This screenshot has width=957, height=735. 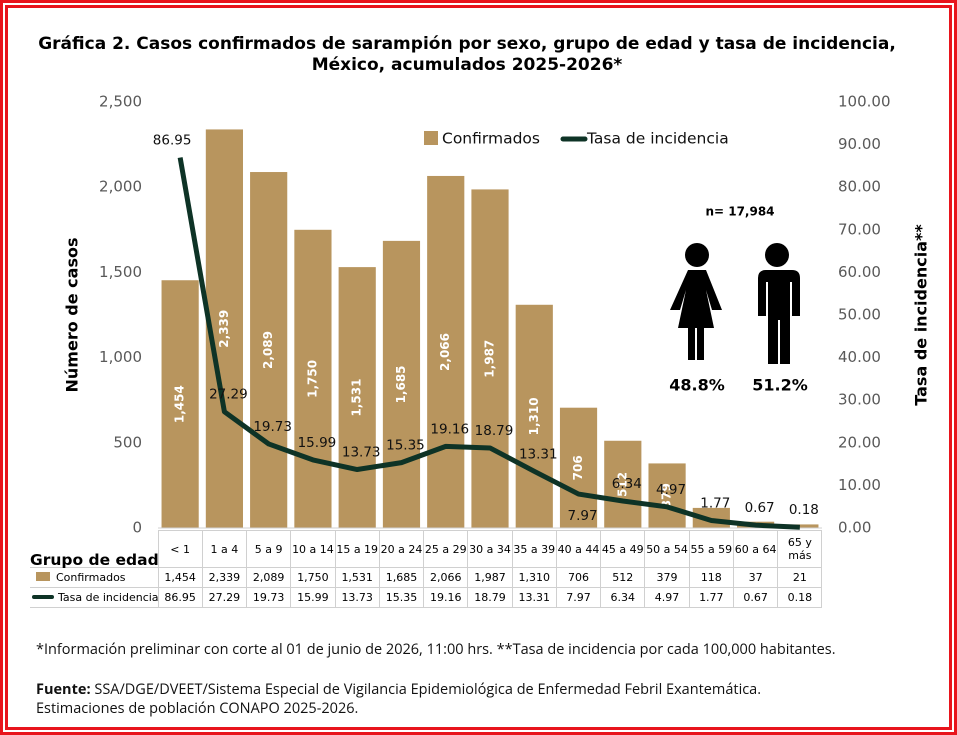 I want to click on table-cell: 512, so click(x=623, y=577).